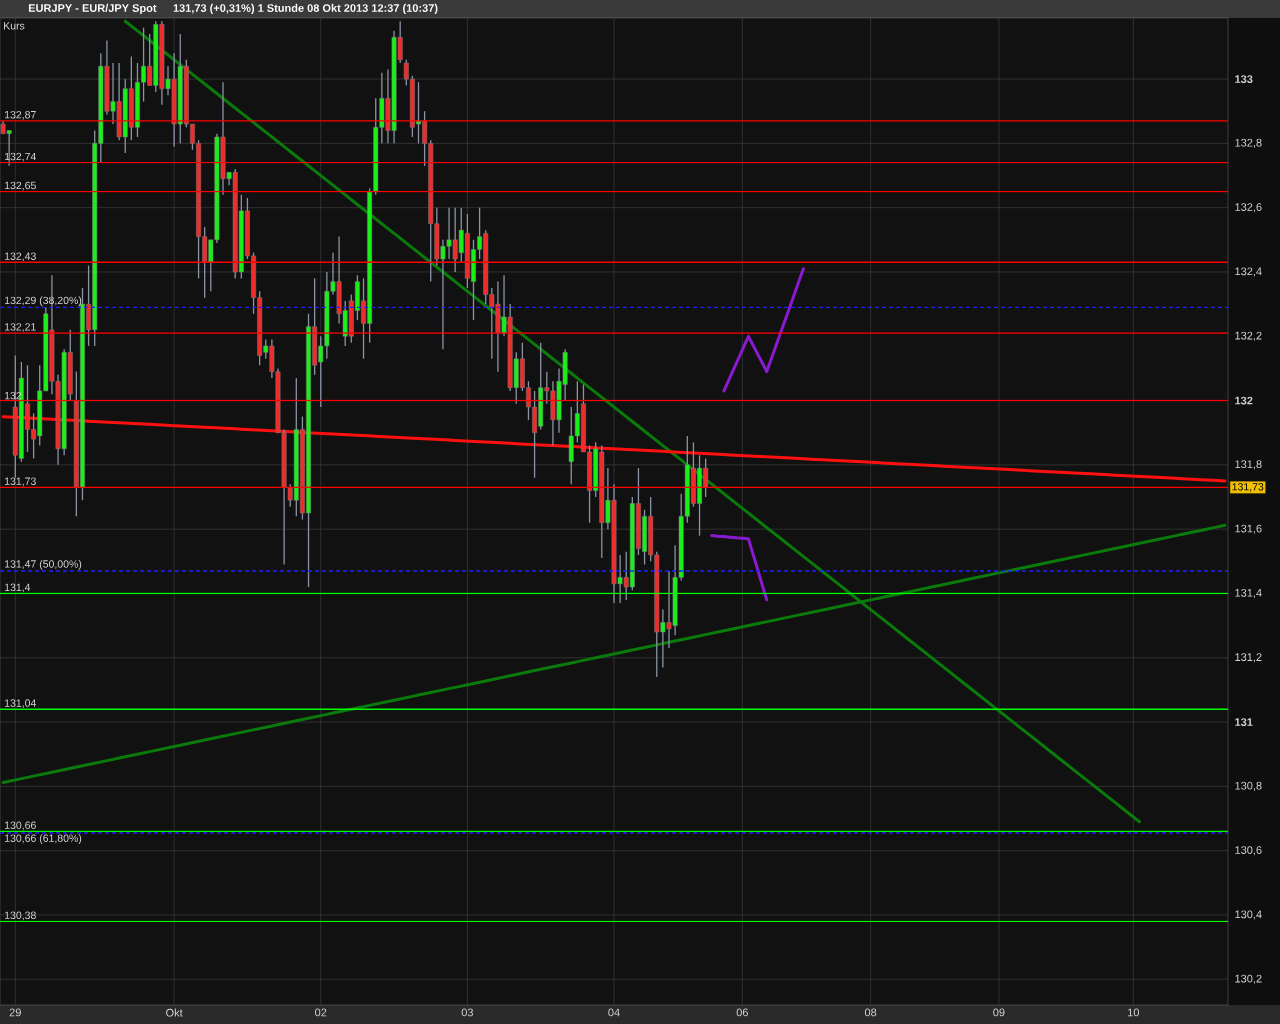 The image size is (1280, 1024). What do you see at coordinates (1248, 336) in the screenshot?
I see `y-tick-label: 132,2` at bounding box center [1248, 336].